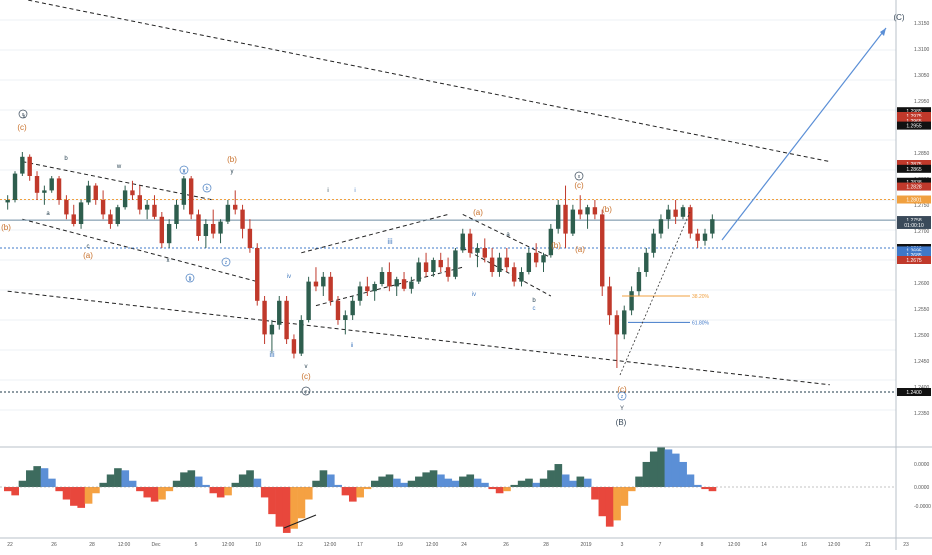 The image size is (932, 555). I want to click on wave-label: i, so click(354, 191).